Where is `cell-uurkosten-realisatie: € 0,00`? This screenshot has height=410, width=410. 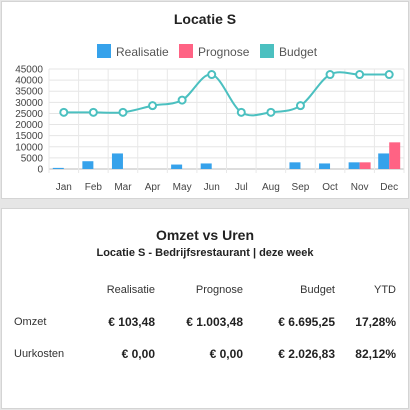 cell-uurkosten-realisatie: € 0,00 is located at coordinates (138, 354).